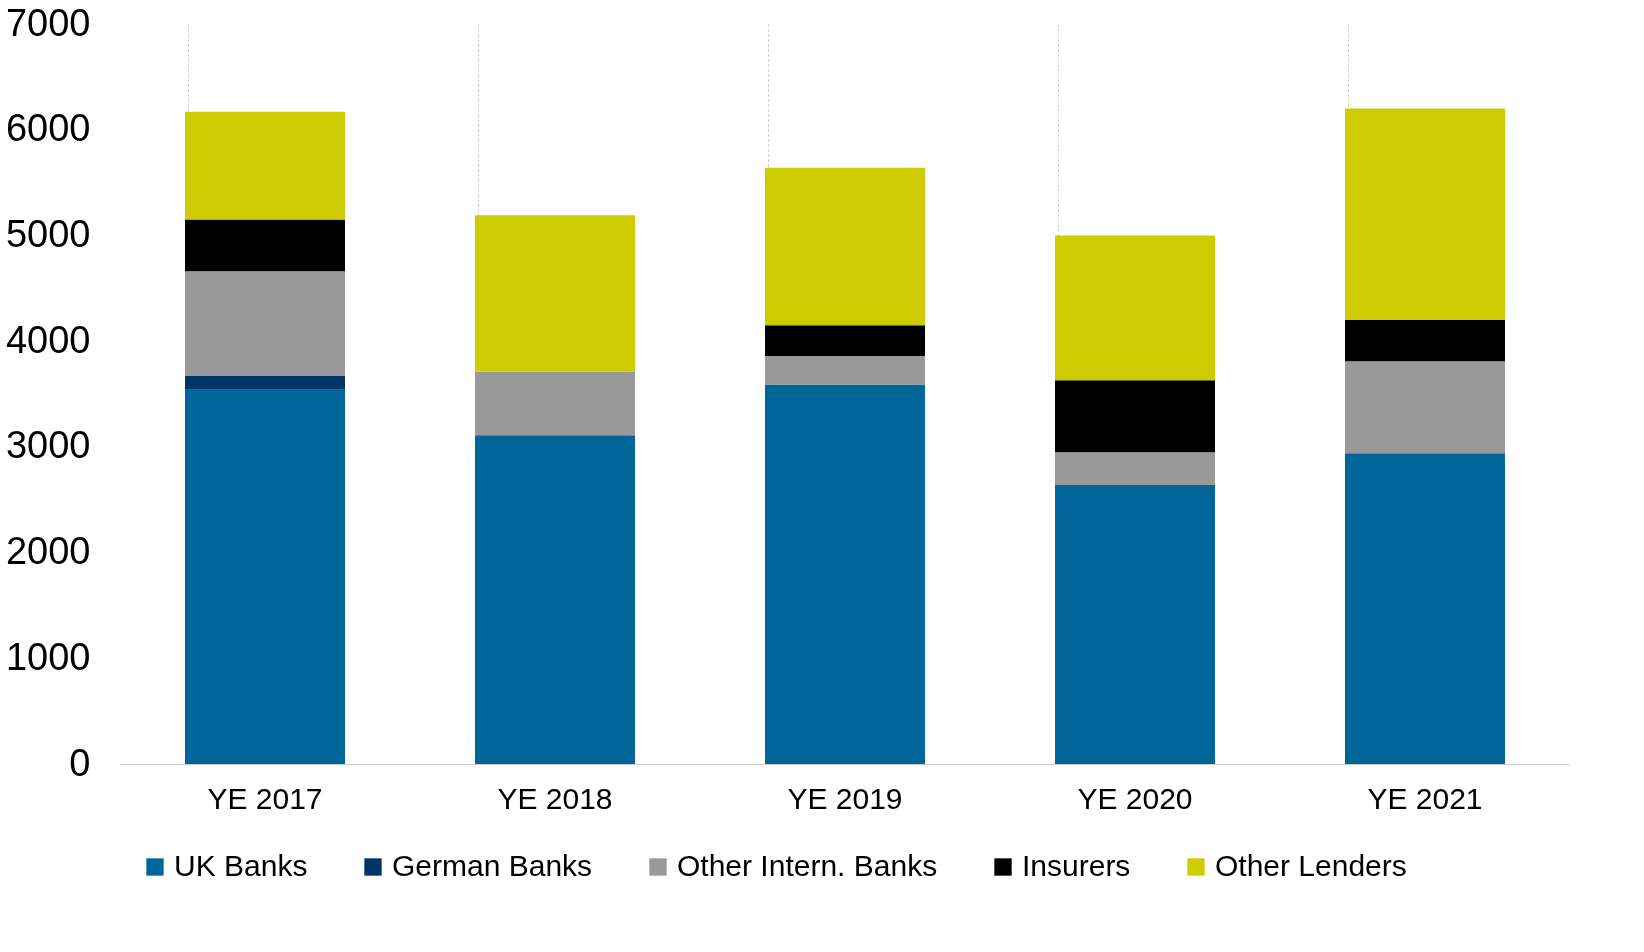  Describe the element at coordinates (1425, 798) in the screenshot. I see `x-tick-label: YE 2021` at that location.